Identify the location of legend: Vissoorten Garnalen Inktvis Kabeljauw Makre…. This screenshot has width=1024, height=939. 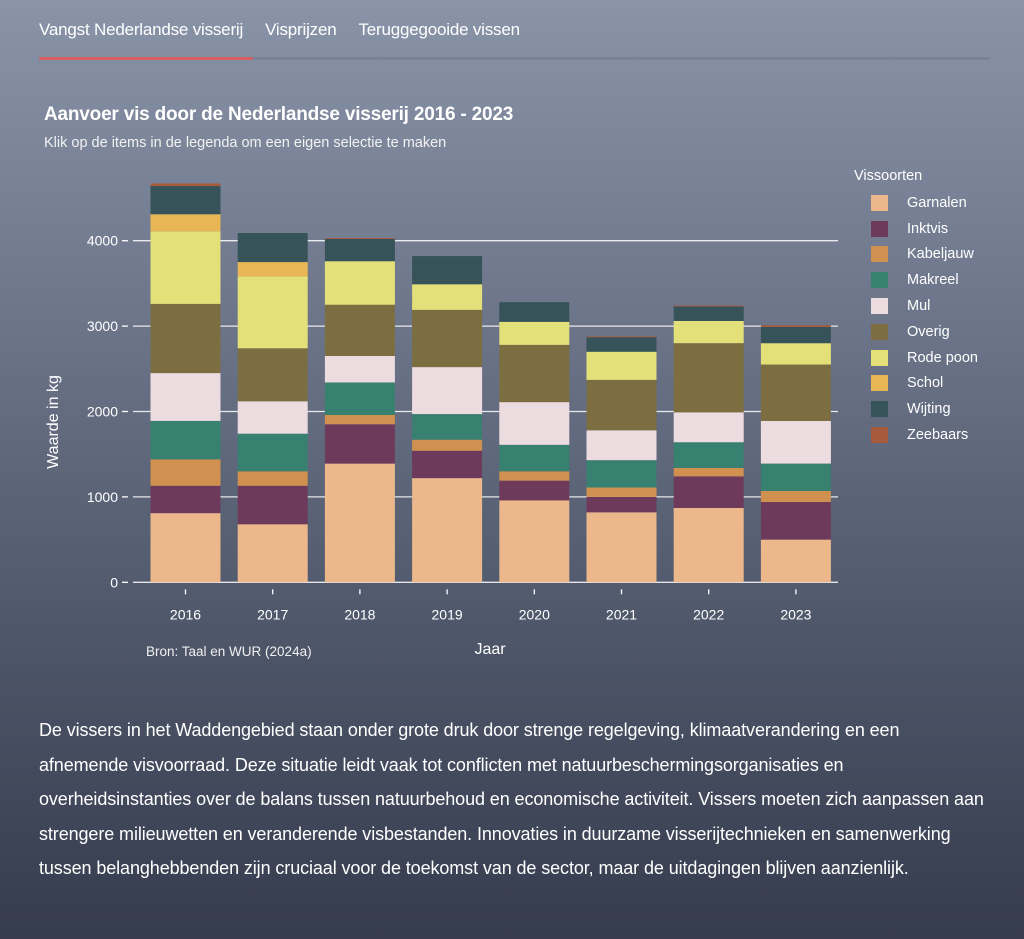
(916, 308).